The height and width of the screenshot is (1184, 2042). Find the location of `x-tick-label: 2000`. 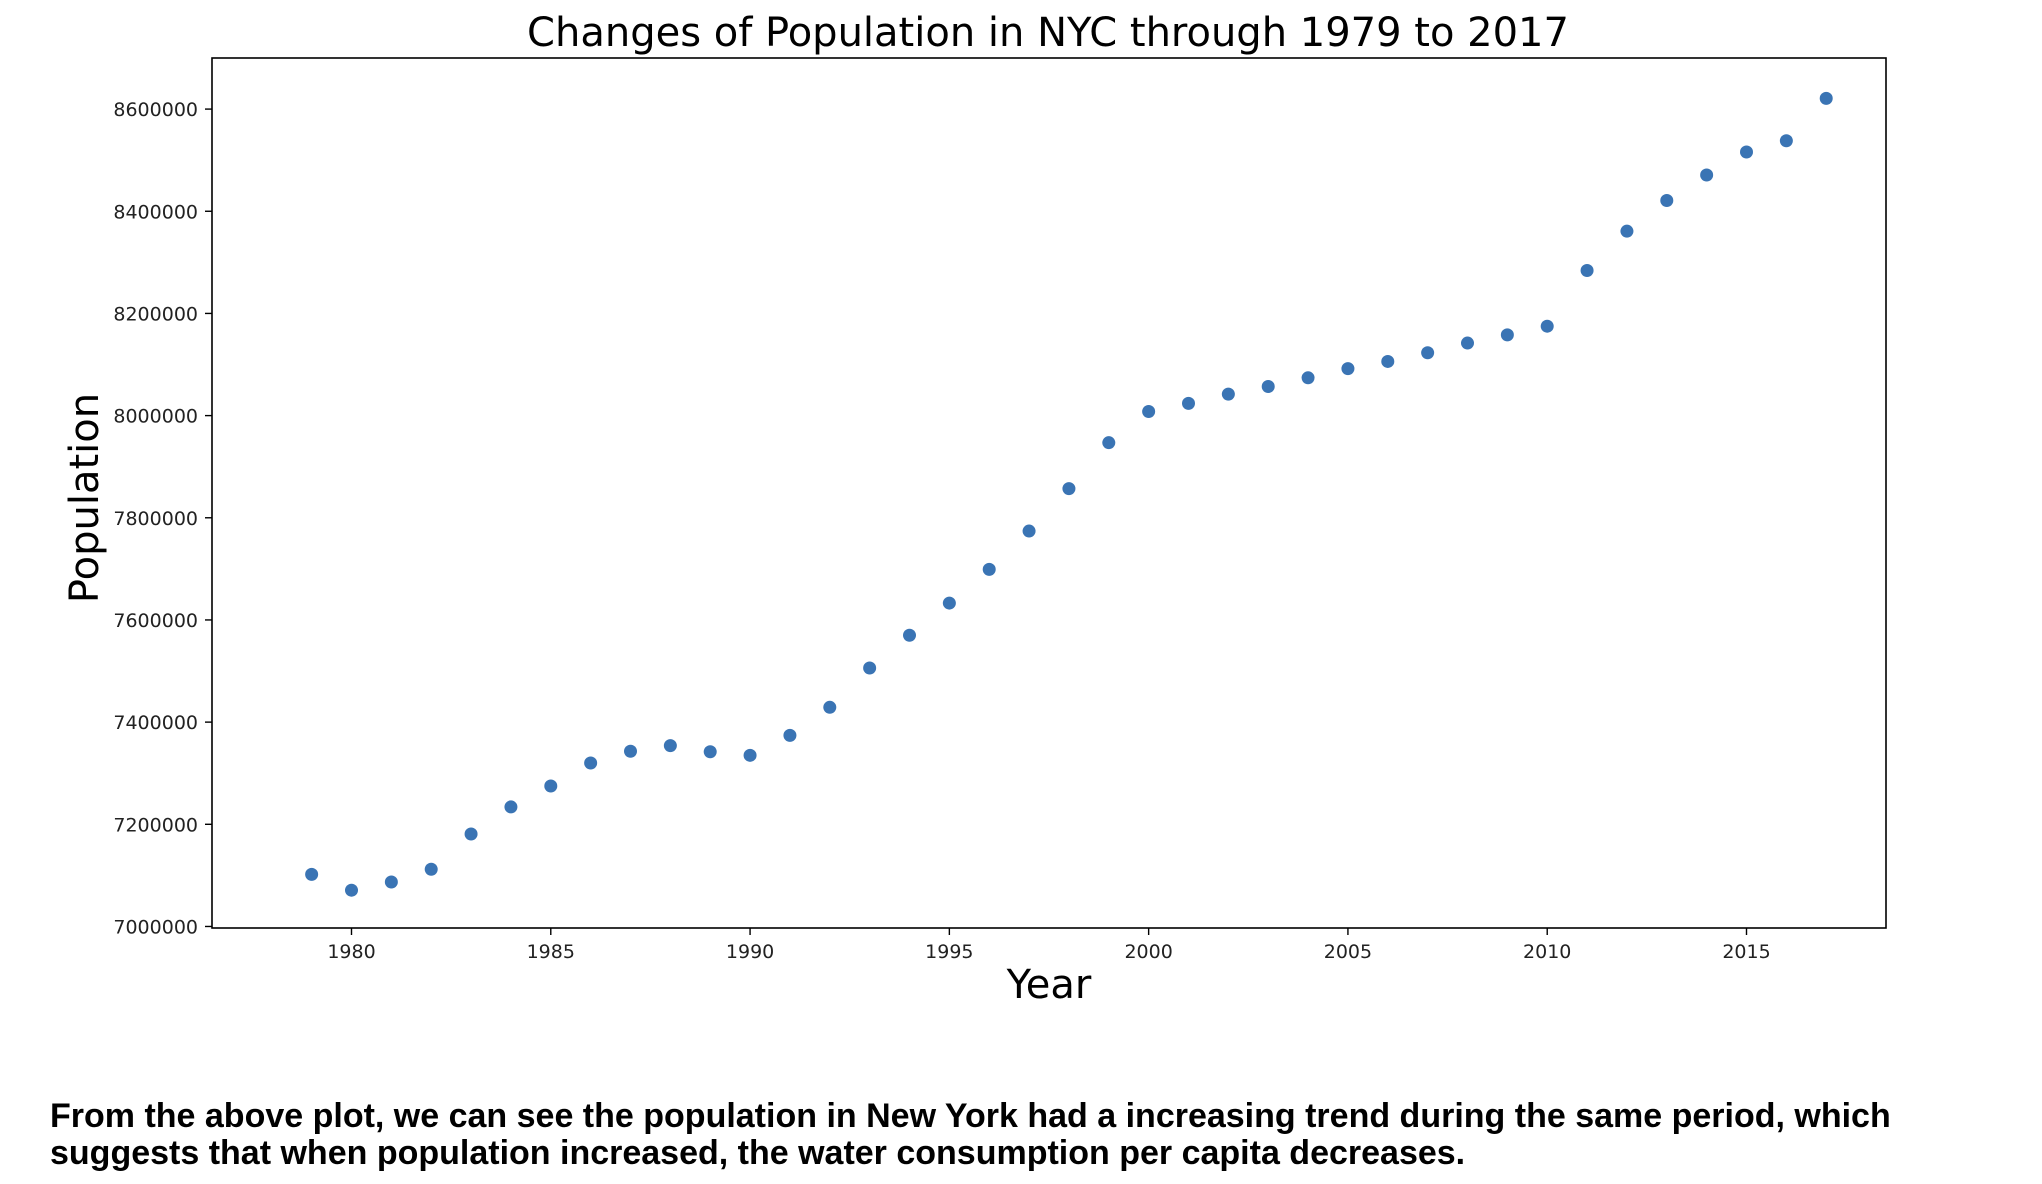

x-tick-label: 2000 is located at coordinates (1148, 952).